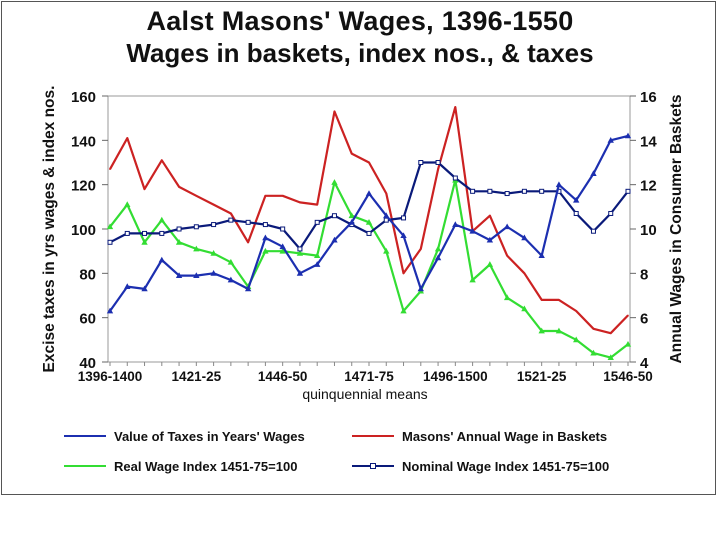 The height and width of the screenshot is (540, 720). I want to click on y-tick-label-left: 100, so click(83, 230).